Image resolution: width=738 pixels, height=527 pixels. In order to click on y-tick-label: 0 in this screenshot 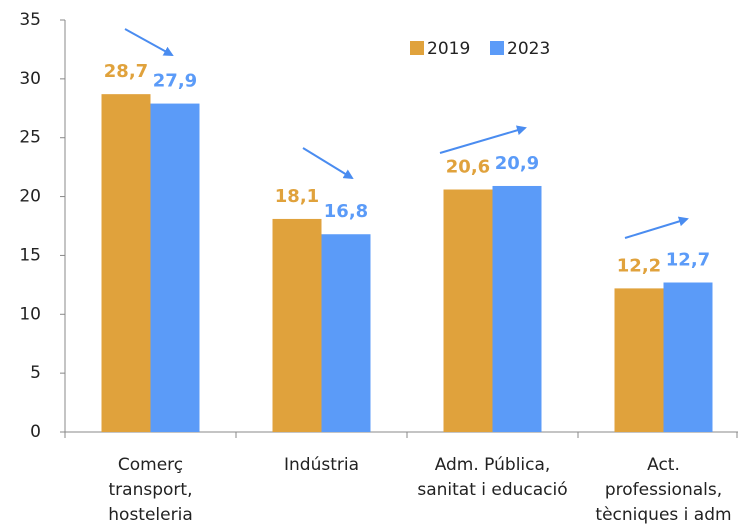, I will do `click(35, 432)`.